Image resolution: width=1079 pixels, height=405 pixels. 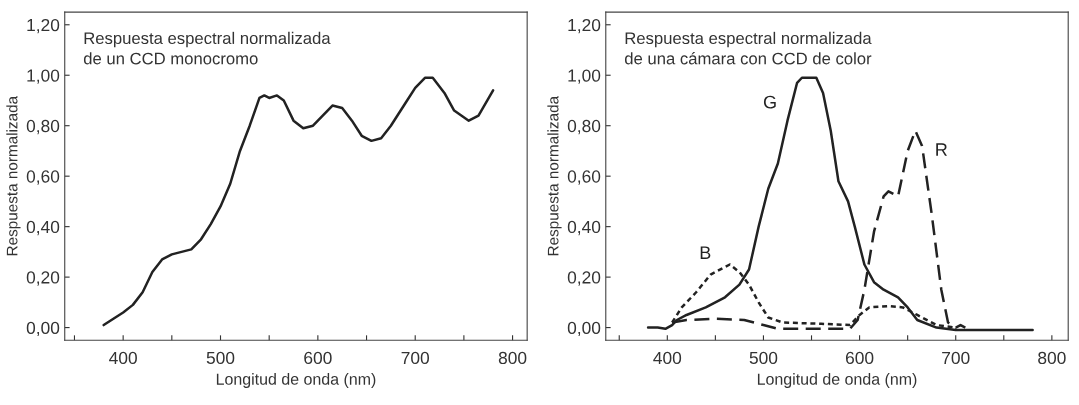 What do you see at coordinates (705, 252) in the screenshot?
I see `series-label: B` at bounding box center [705, 252].